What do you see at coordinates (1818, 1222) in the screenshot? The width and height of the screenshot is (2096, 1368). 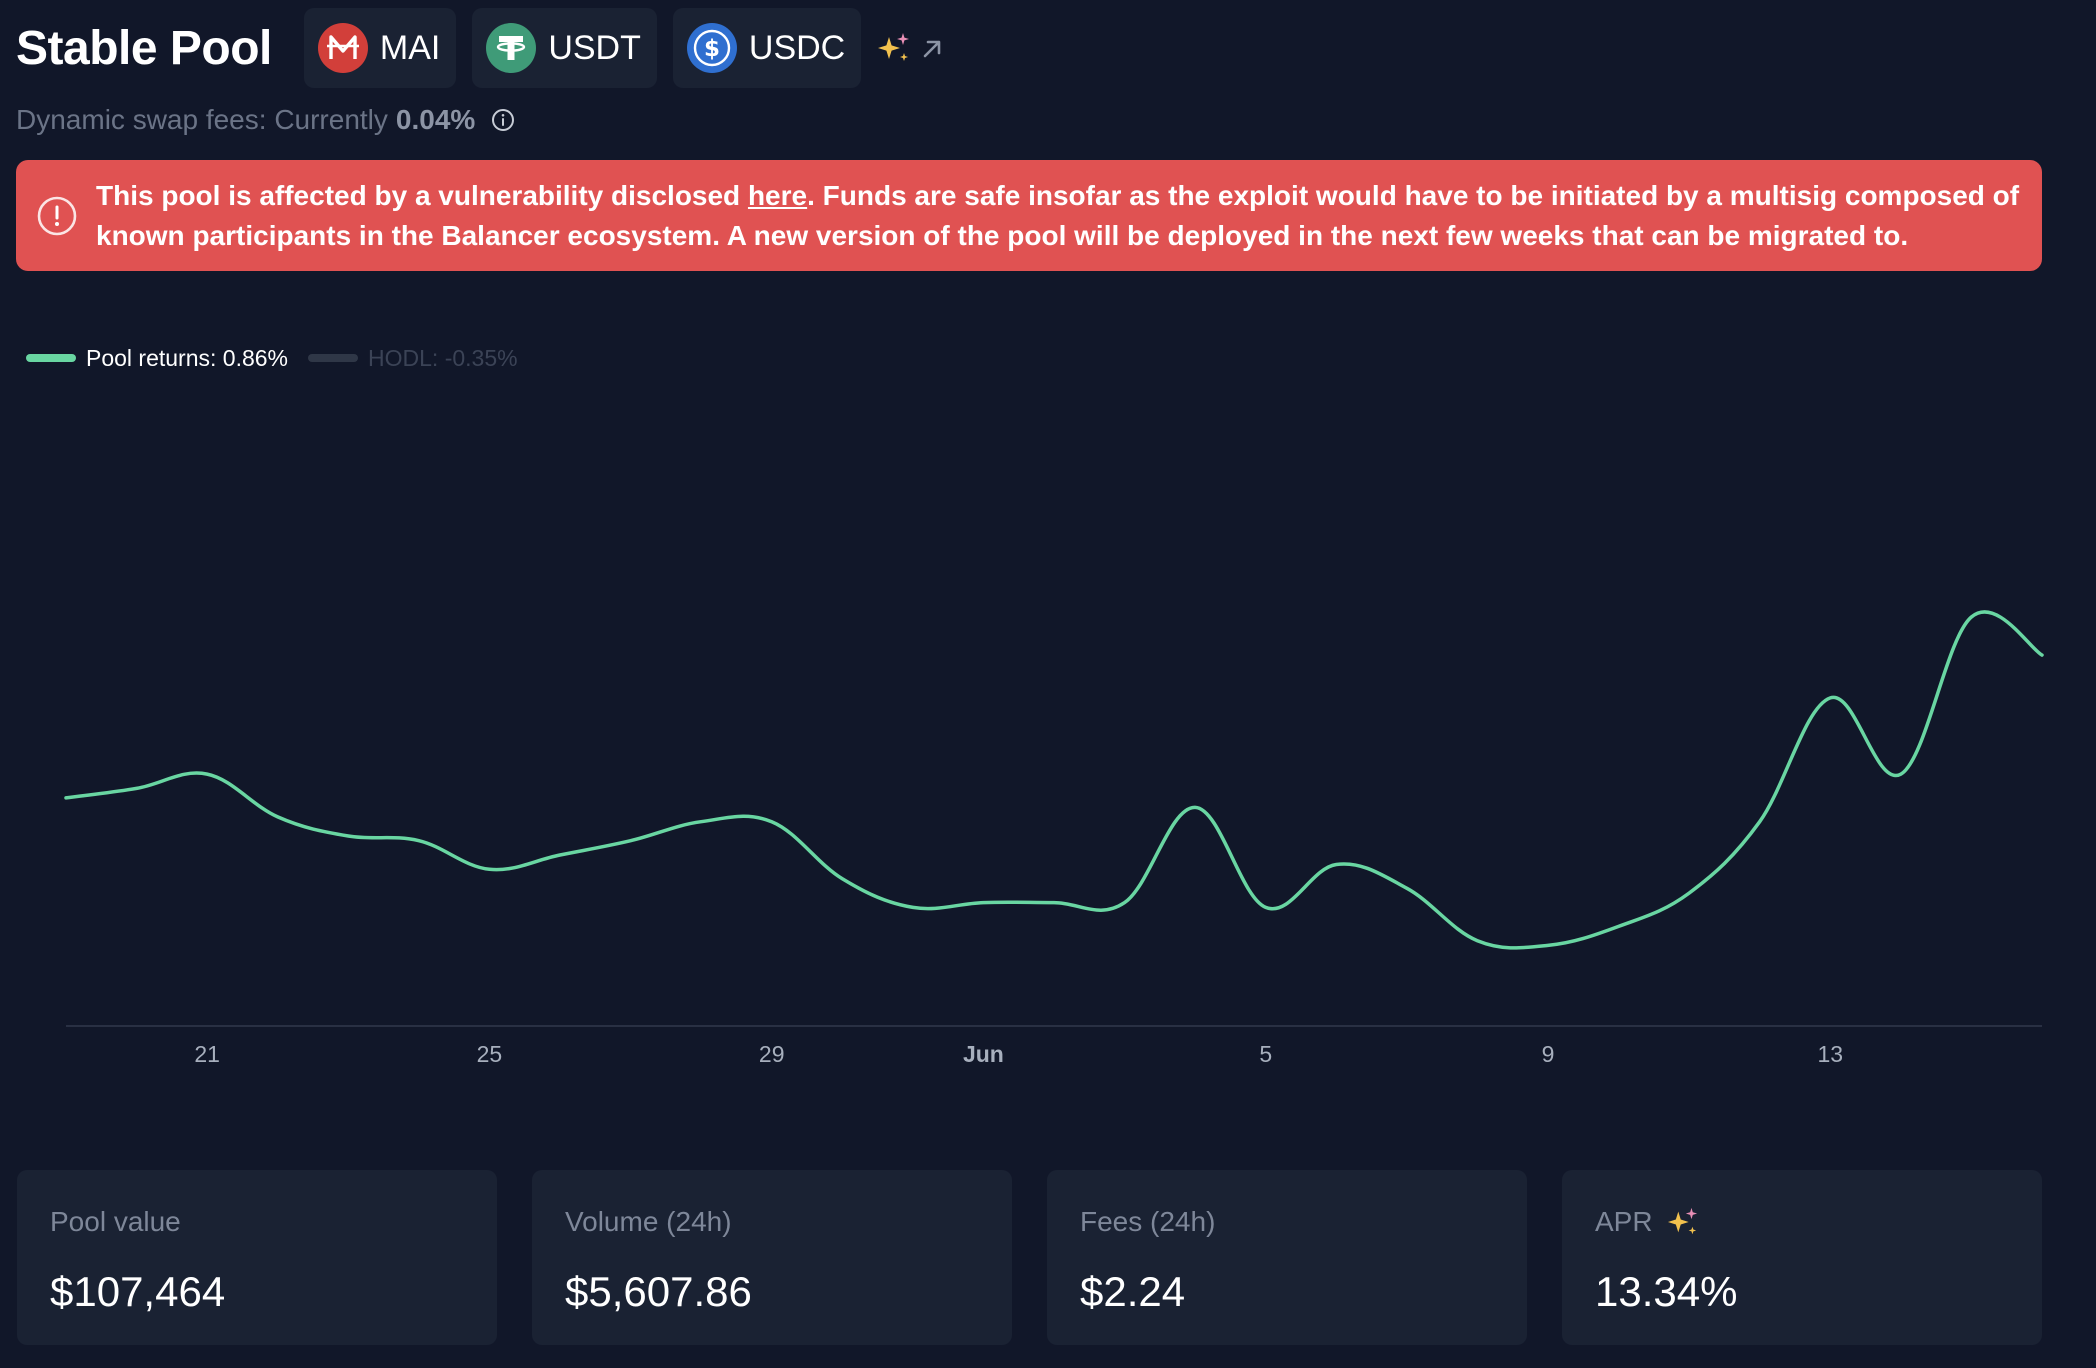 I see `stat-label-apr: APR` at bounding box center [1818, 1222].